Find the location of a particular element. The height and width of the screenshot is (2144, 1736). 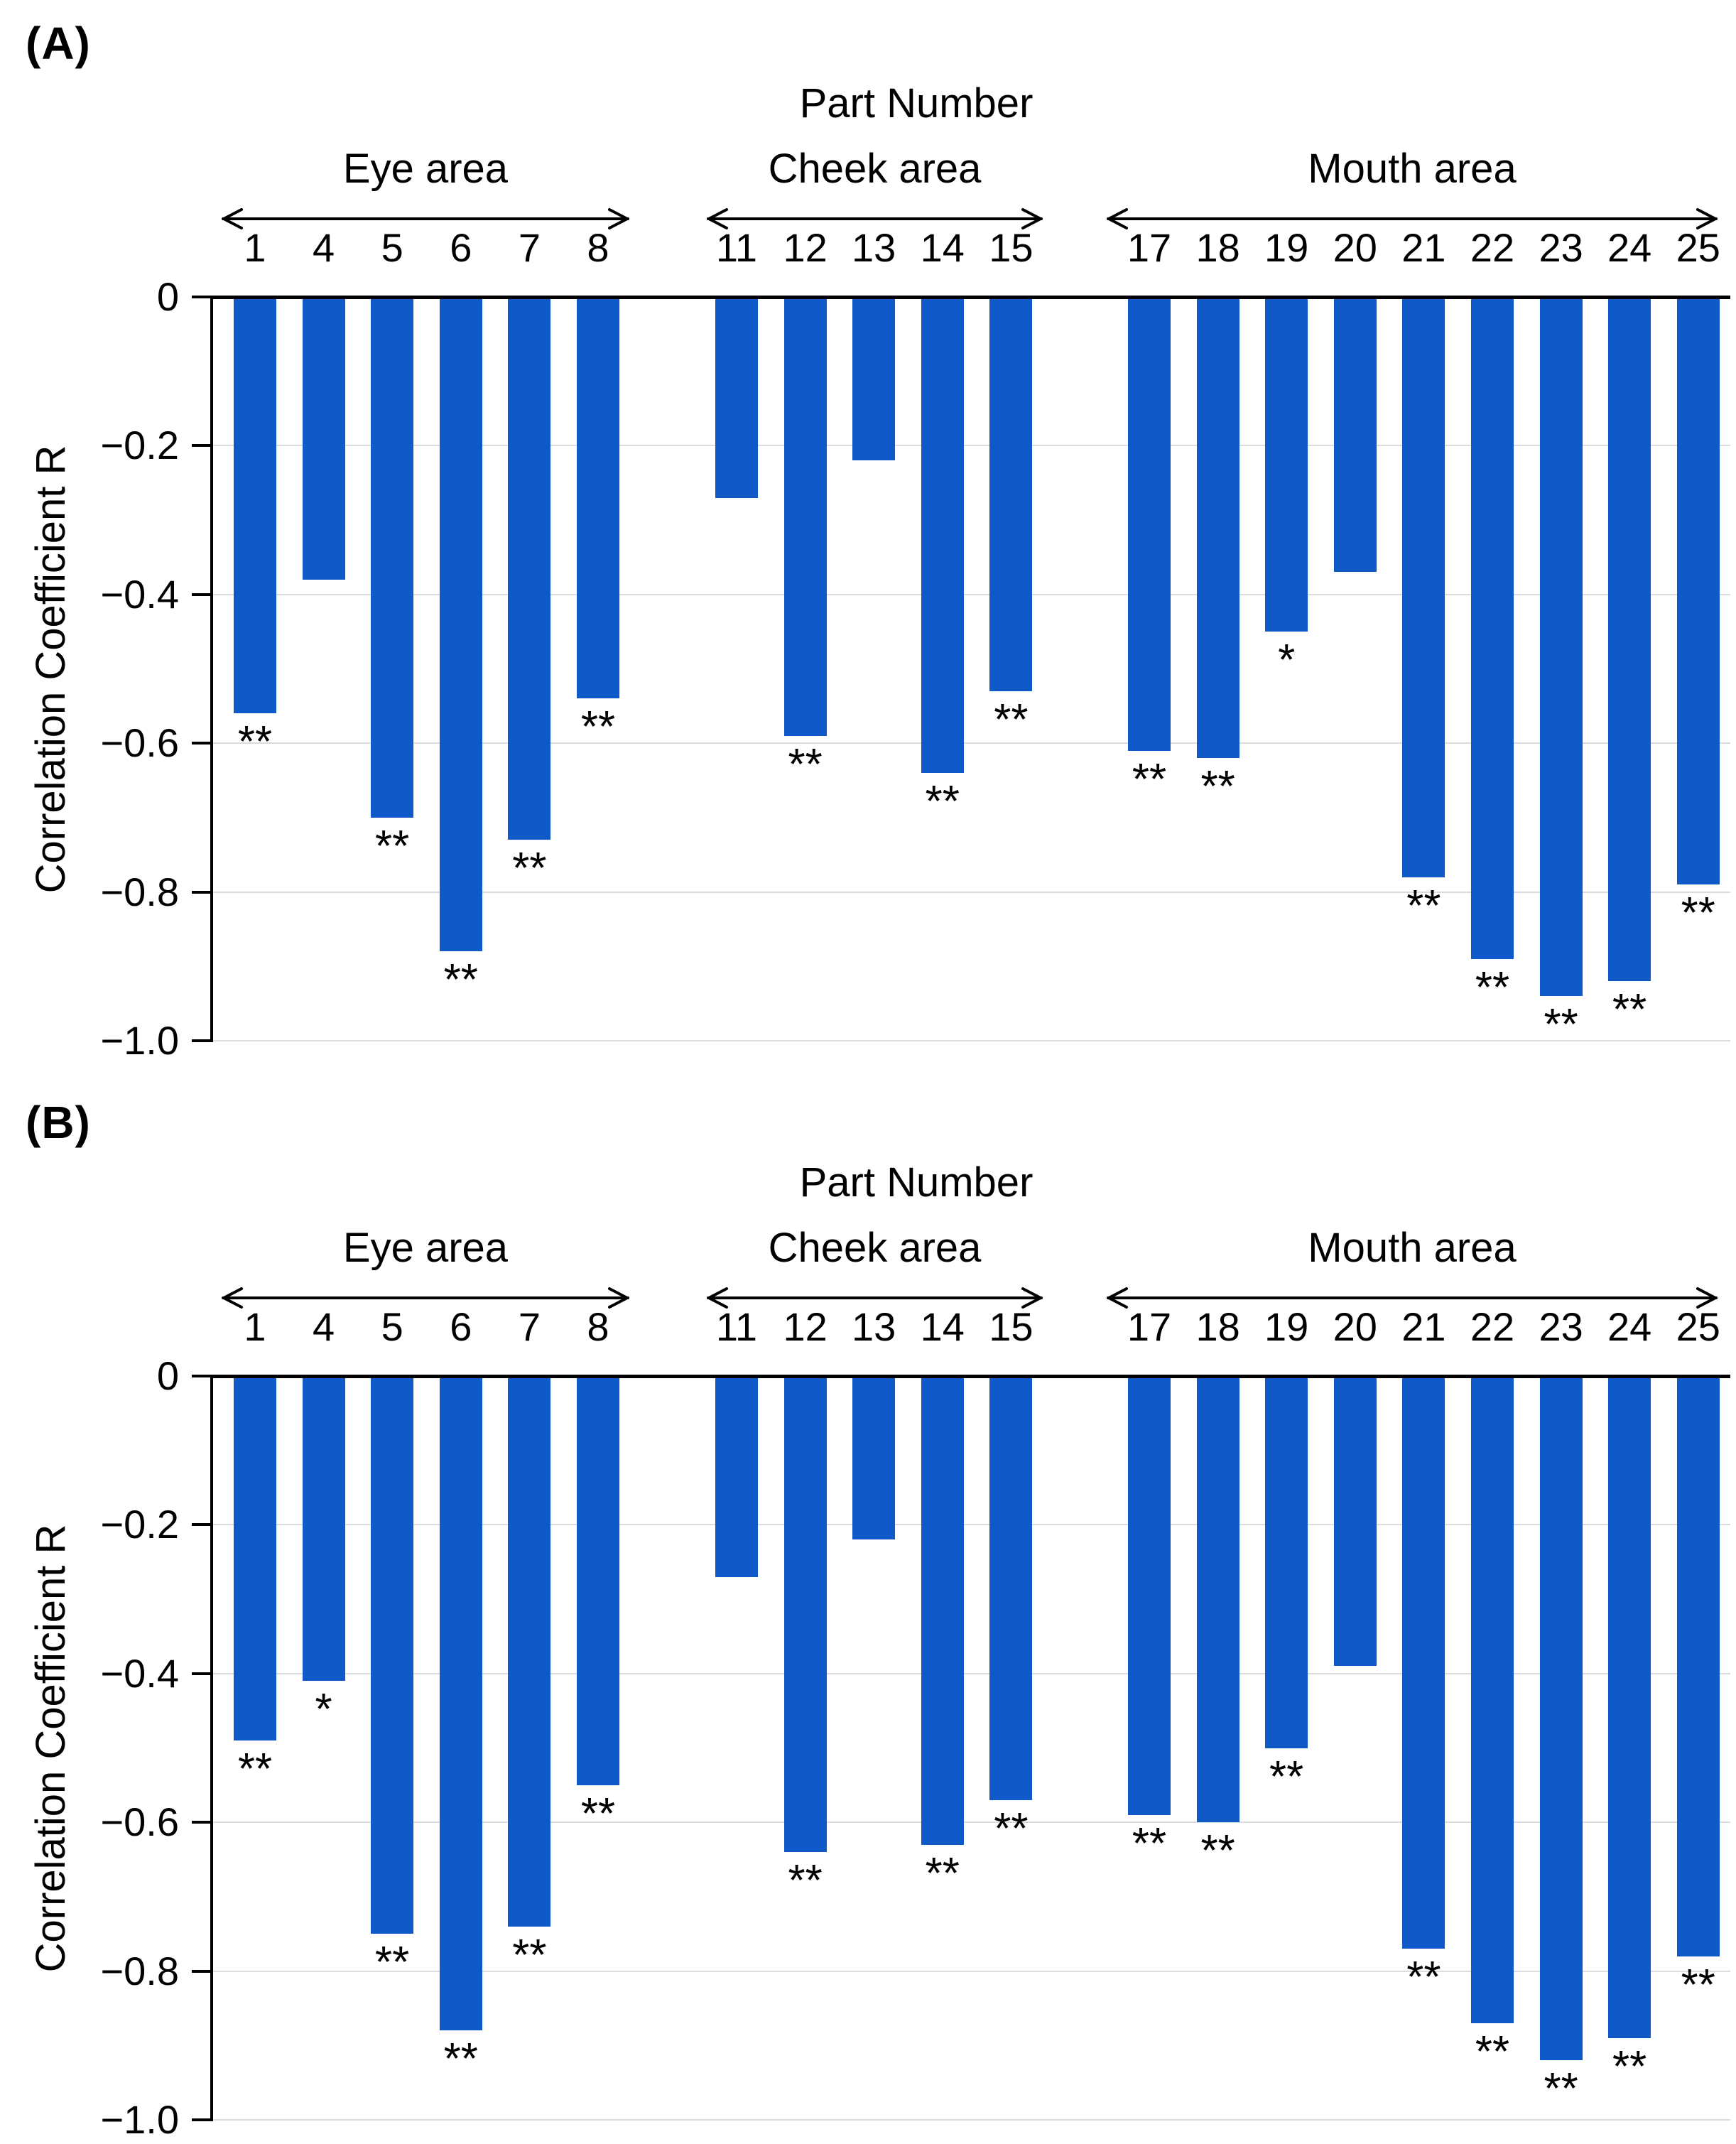

y-tick-label: 0 is located at coordinates (167, 296).